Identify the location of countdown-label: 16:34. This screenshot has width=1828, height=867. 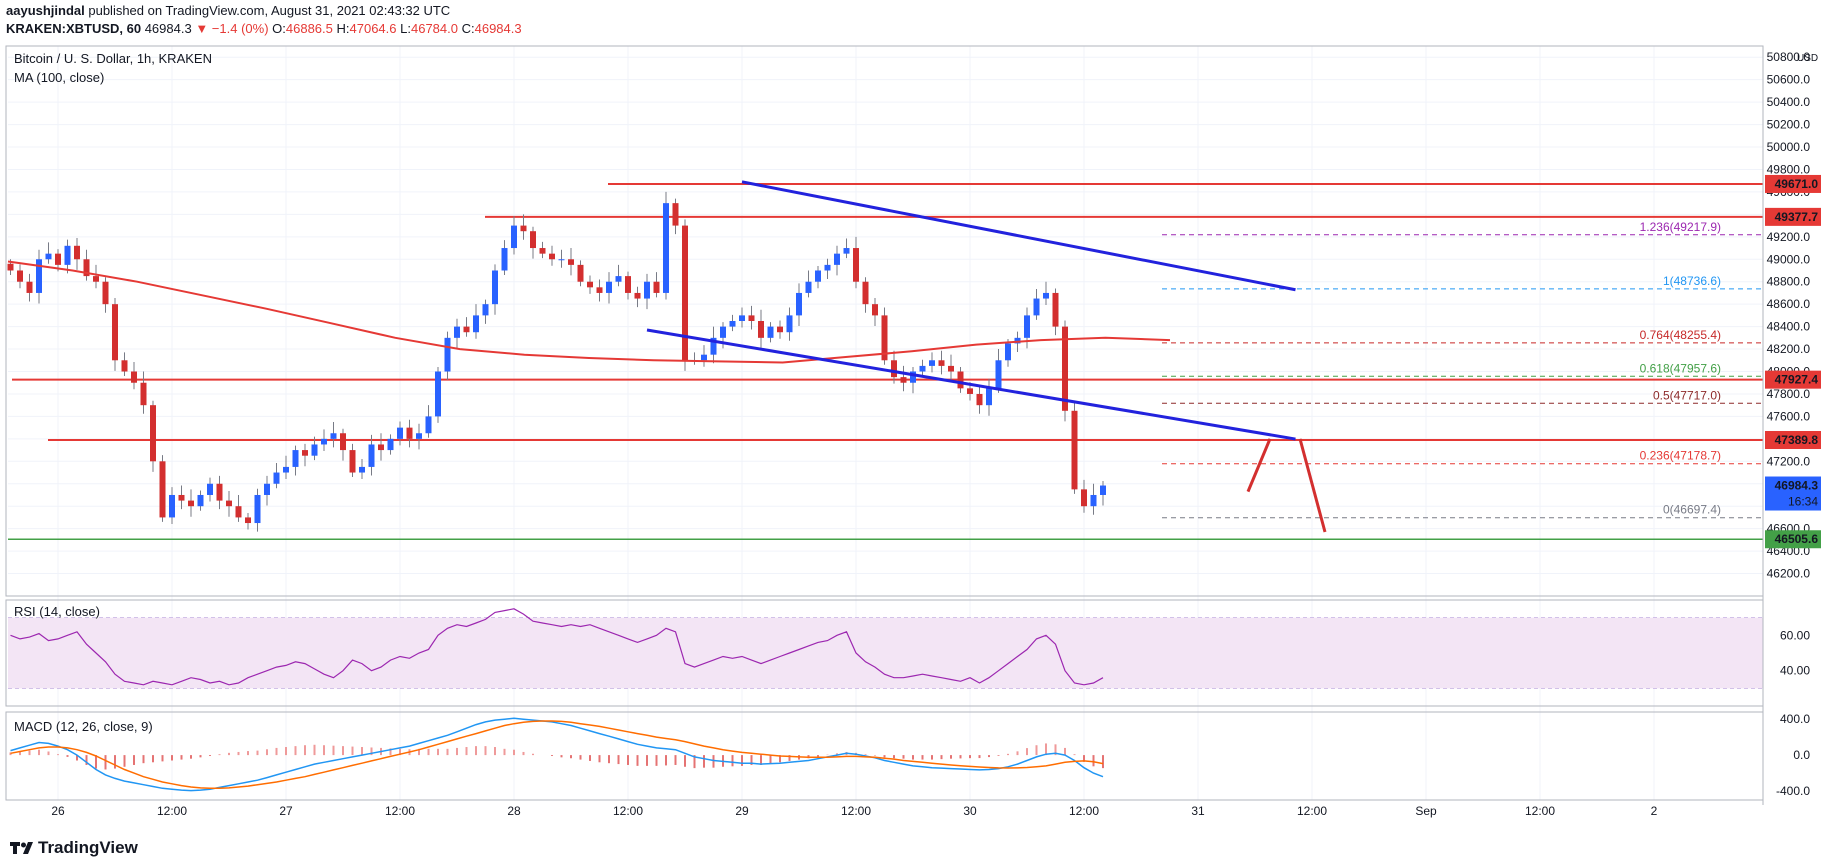
(1803, 502).